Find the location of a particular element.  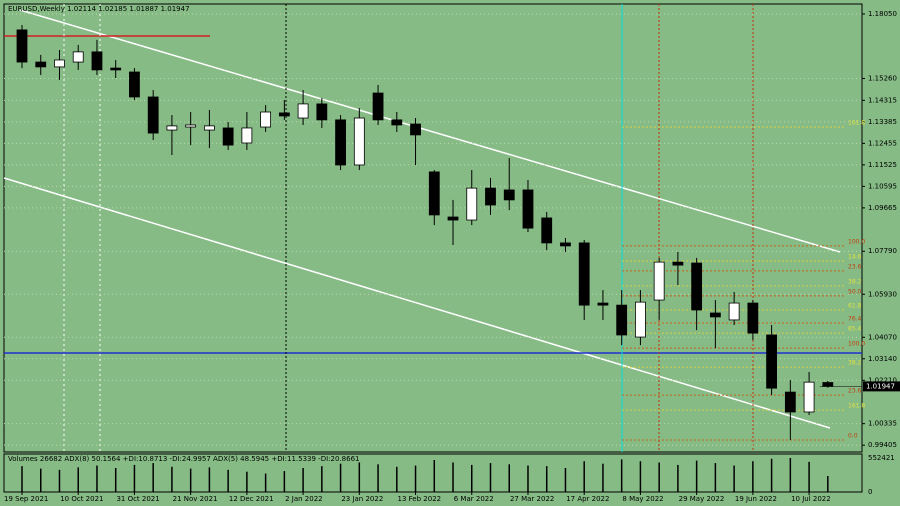

y-tick-label: 1.04070 is located at coordinates (882, 337).